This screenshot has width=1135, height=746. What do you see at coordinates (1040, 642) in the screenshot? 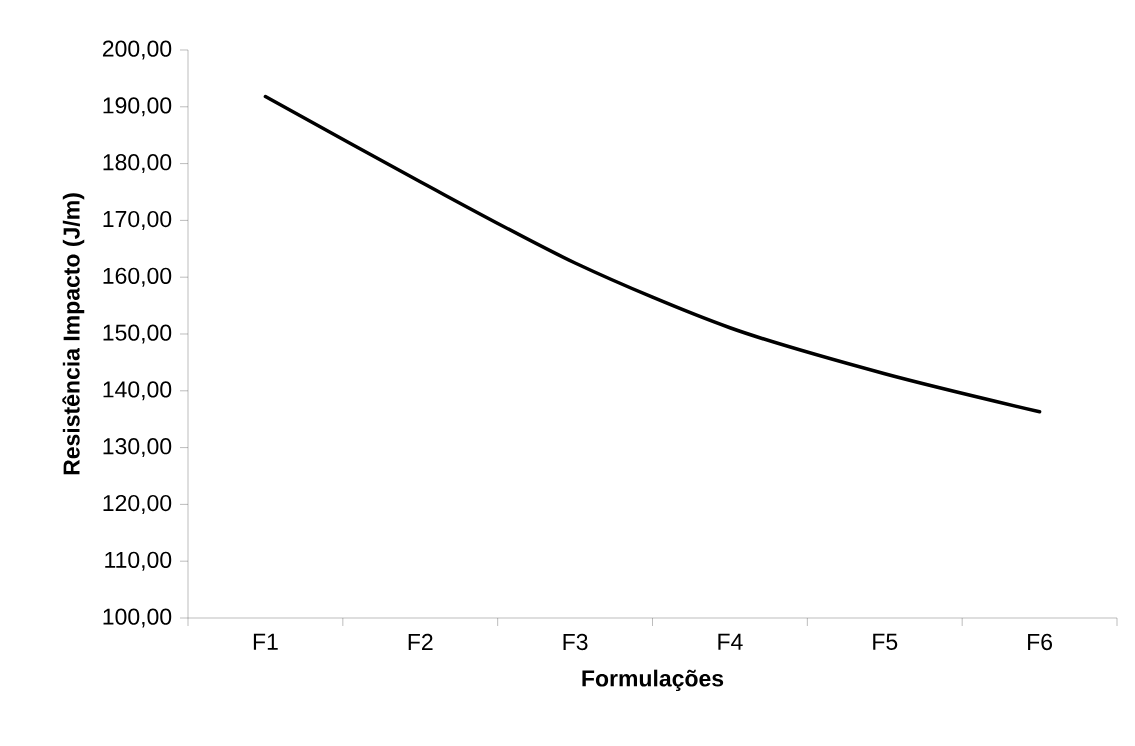
I see `x-tick-label: F6` at bounding box center [1040, 642].